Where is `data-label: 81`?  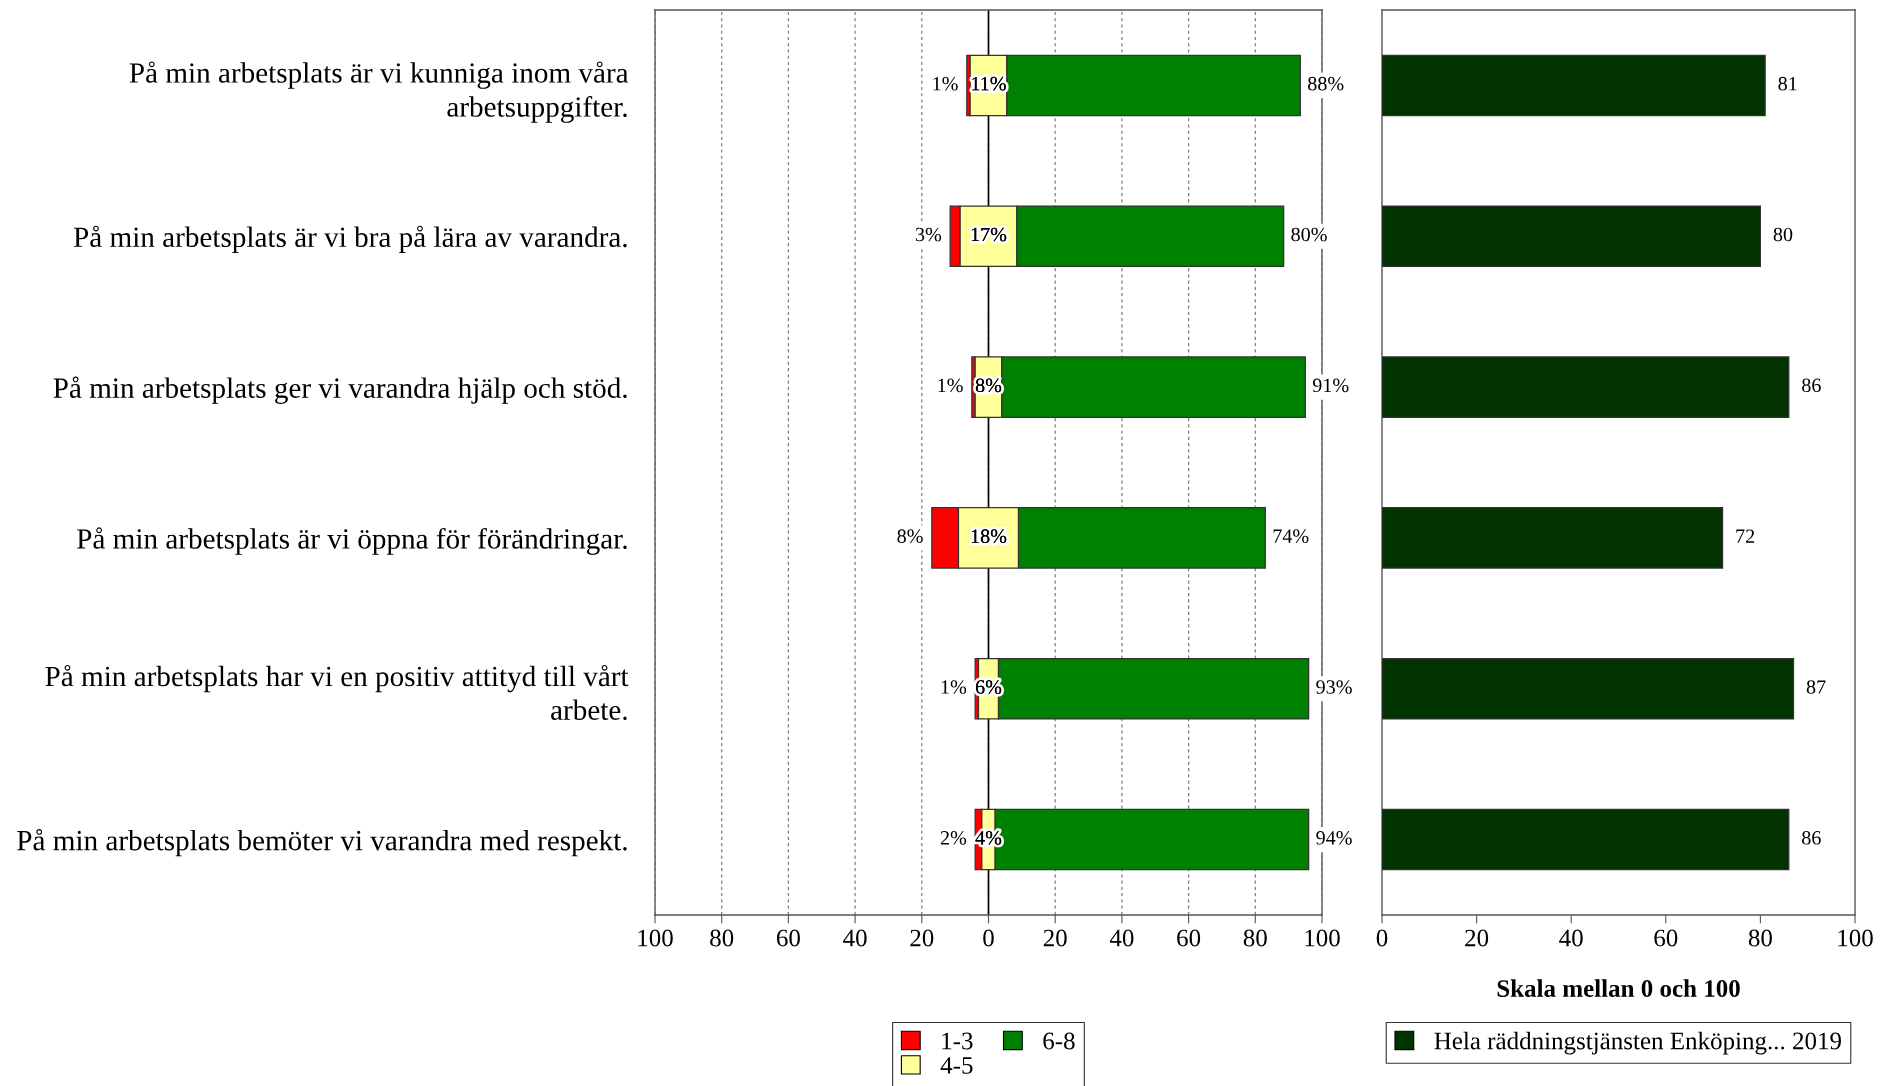
data-label: 81 is located at coordinates (1787, 83).